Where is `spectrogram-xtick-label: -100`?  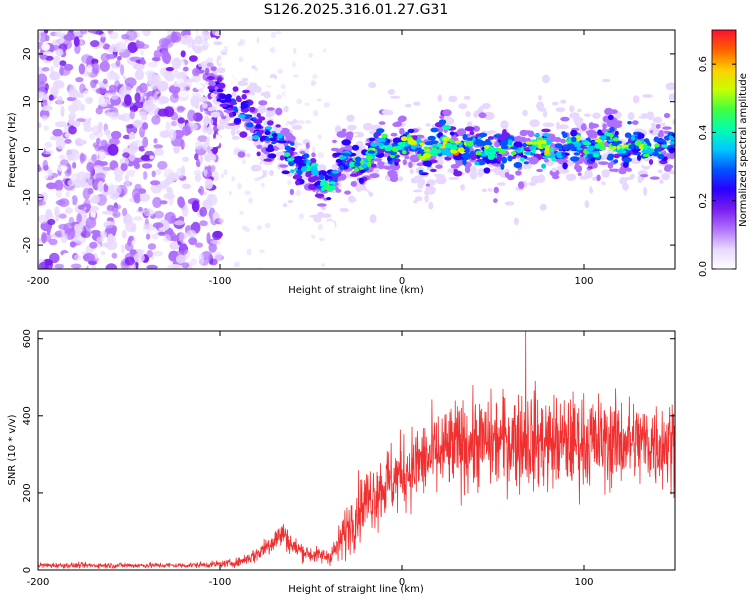
spectrogram-xtick-label: -100 is located at coordinates (220, 281).